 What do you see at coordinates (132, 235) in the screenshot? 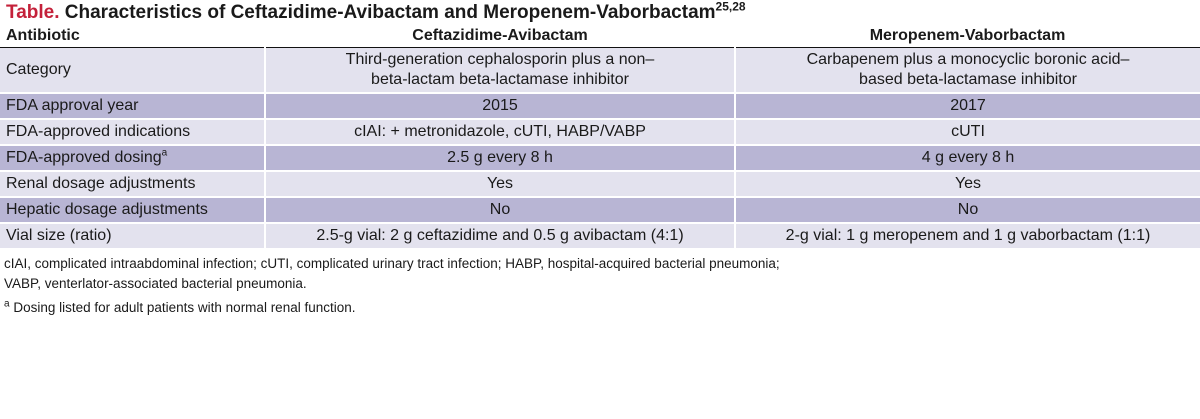
I see `row-label: Vial size (ratio)` at bounding box center [132, 235].